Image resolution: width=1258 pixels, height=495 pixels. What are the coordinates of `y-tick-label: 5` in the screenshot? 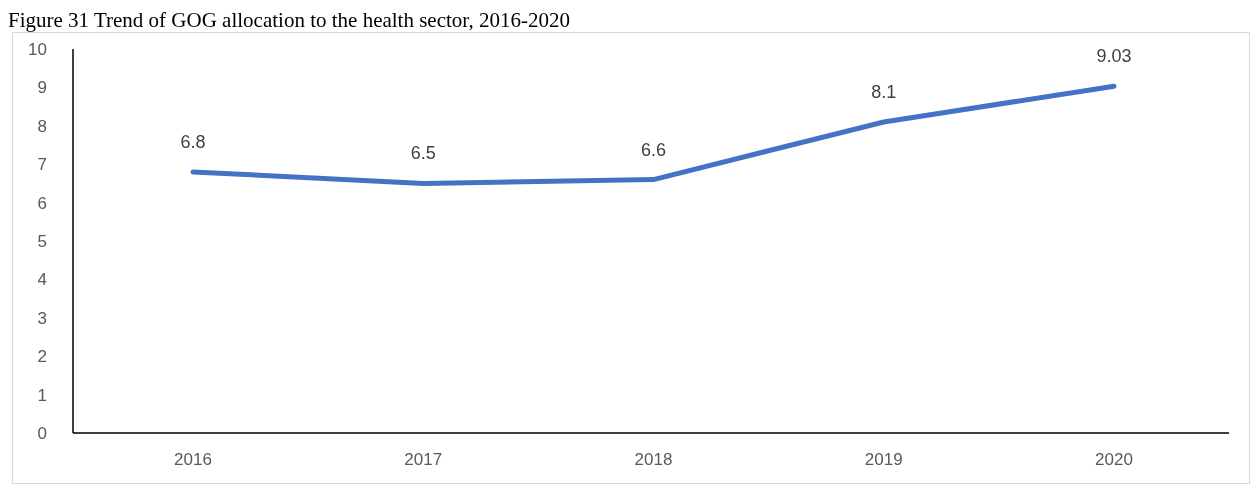 It's located at (42, 242).